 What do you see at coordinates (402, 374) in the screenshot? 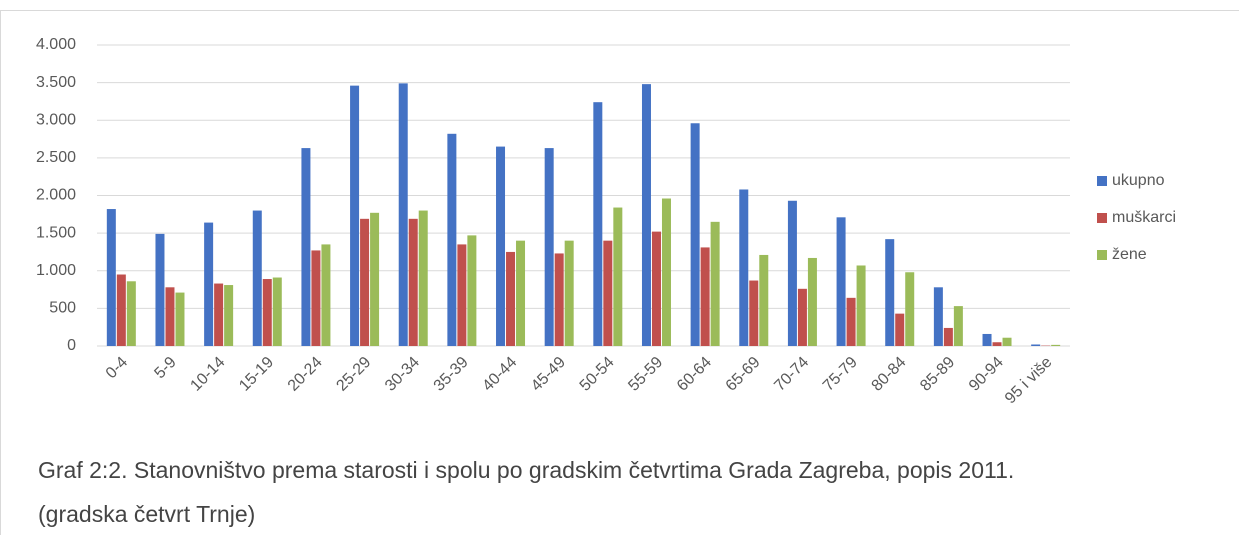
I see `x-tick-label: 30-34` at bounding box center [402, 374].